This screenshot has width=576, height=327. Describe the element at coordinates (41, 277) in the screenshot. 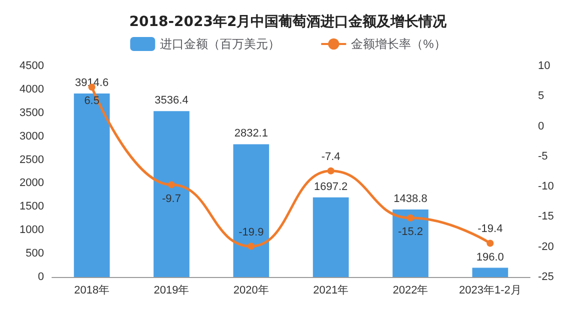

I see `y-tick-label: 0` at that location.